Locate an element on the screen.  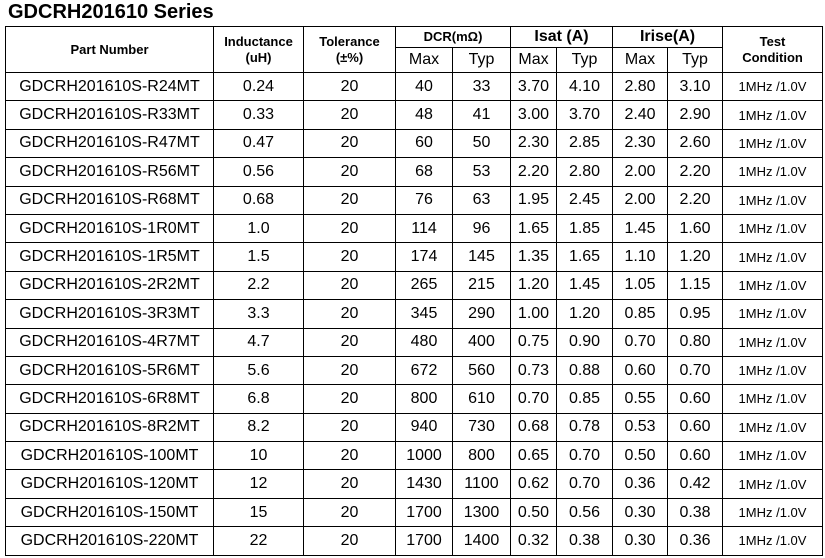
header-cell: Isat (A) is located at coordinates (561, 37).